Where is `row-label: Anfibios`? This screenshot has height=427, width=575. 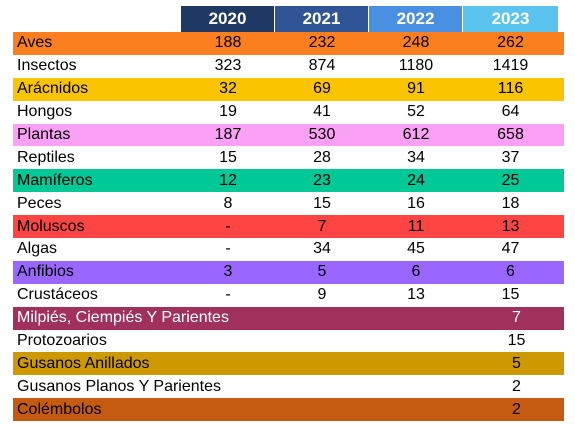
row-label: Anfibios is located at coordinates (45, 272).